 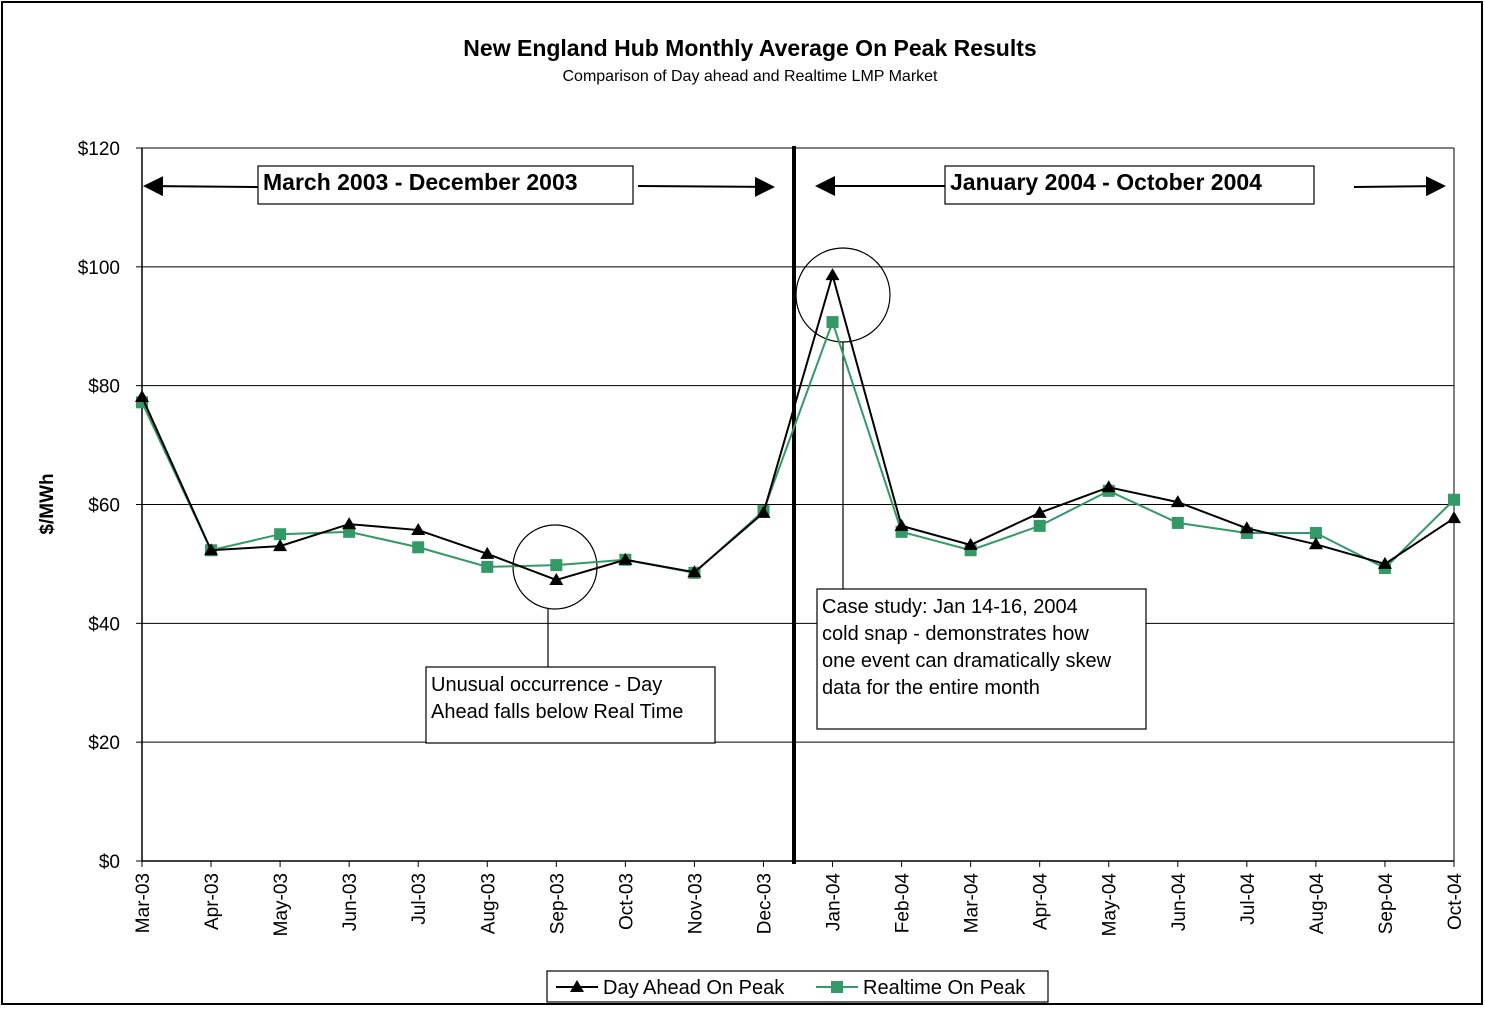 I want to click on highlight-circle, so click(x=843, y=295).